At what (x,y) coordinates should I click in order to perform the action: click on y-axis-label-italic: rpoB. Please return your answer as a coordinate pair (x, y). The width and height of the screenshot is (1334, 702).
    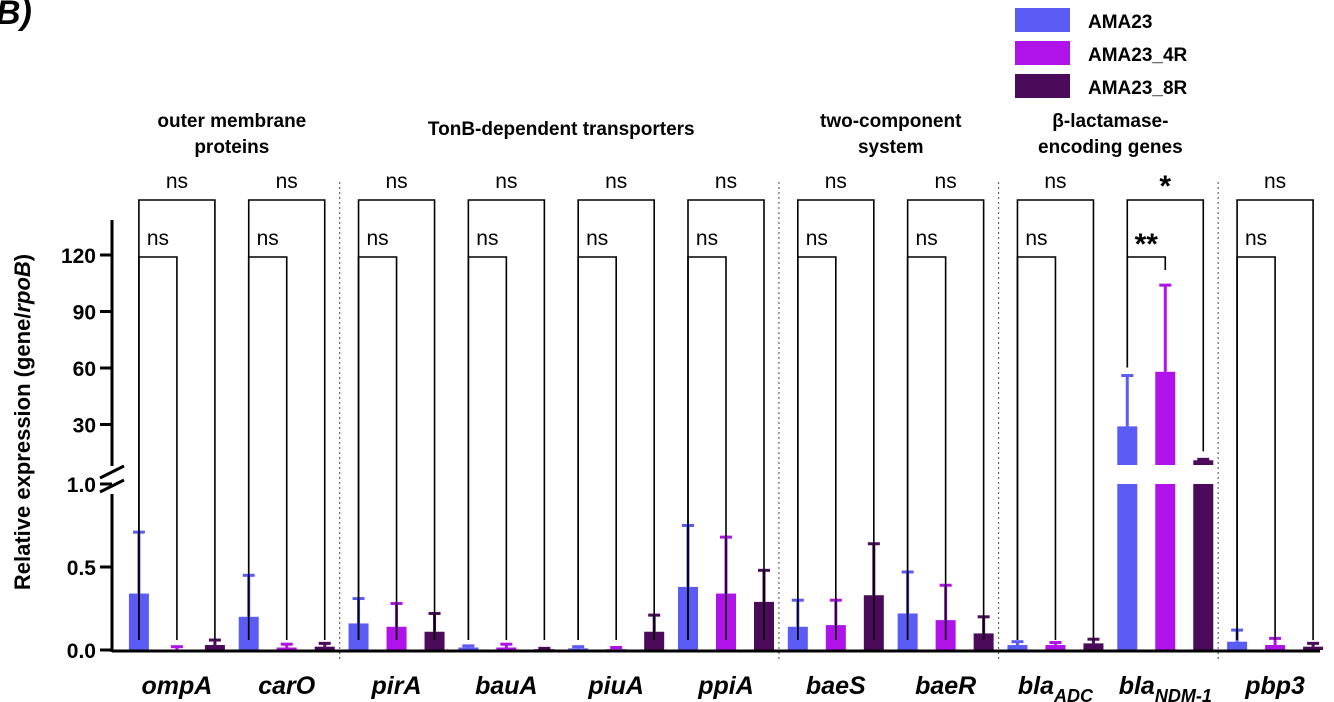
    Looking at the image, I should click on (22, 286).